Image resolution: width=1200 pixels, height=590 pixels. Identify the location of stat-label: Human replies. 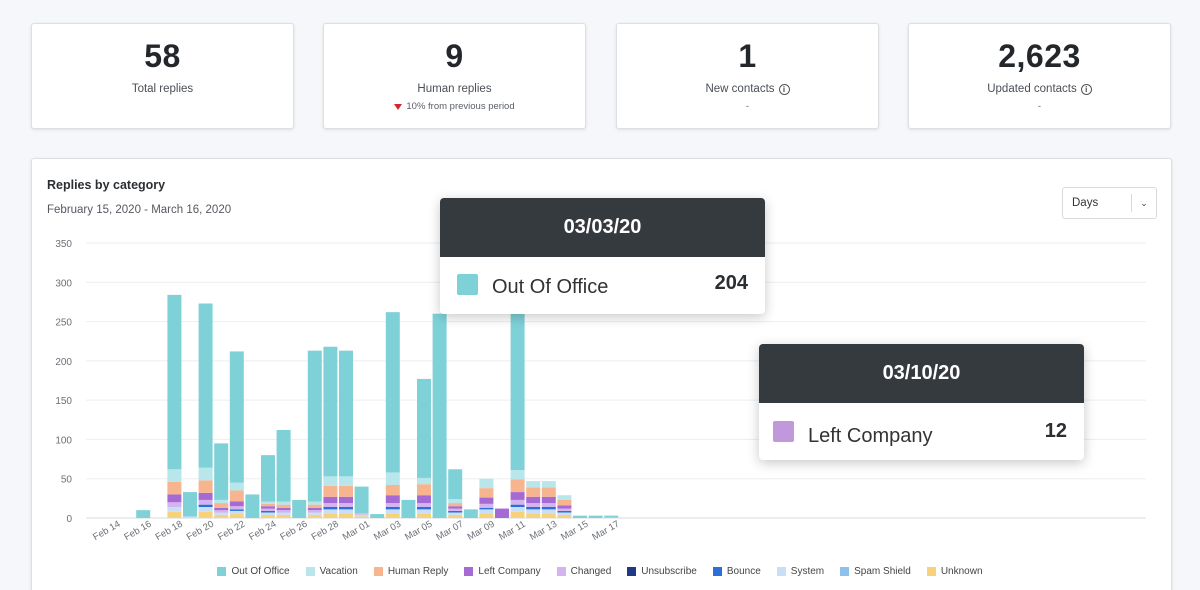
(454, 89).